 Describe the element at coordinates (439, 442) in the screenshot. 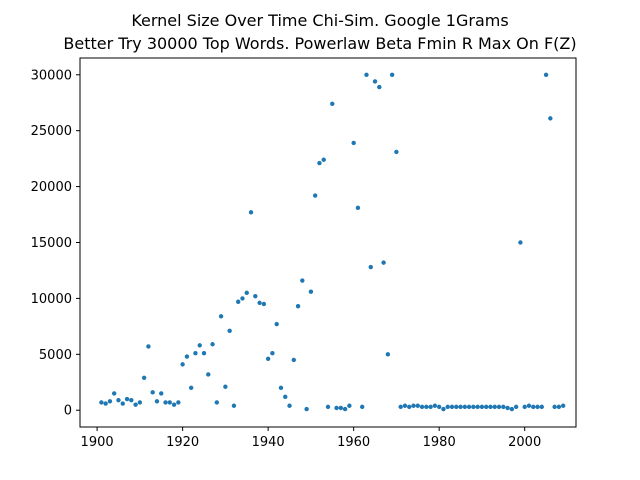

I see `x-tick-label-4: 1980` at that location.